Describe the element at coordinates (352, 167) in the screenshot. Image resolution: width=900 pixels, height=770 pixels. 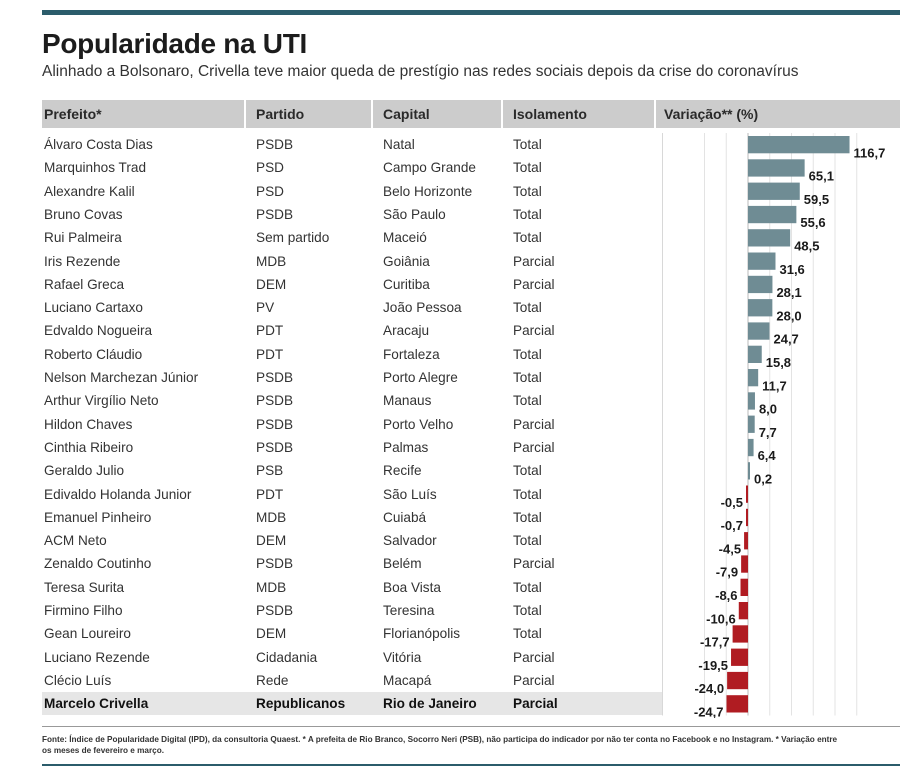
I see `table-row: Marquinhos Trad PSD Campo Grande Total` at that location.